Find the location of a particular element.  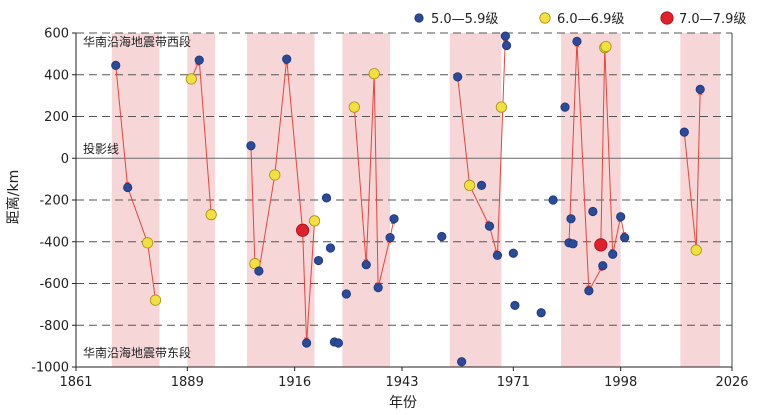

y-axis-title: 距离/km is located at coordinates (13, 197).